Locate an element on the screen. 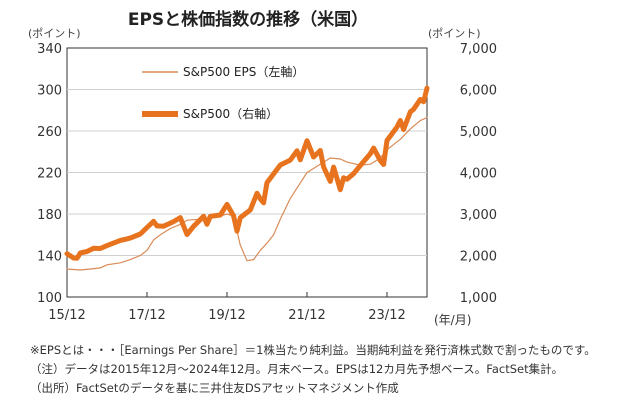 This screenshot has width=640, height=410. left-tick-label: 260 is located at coordinates (49, 132).